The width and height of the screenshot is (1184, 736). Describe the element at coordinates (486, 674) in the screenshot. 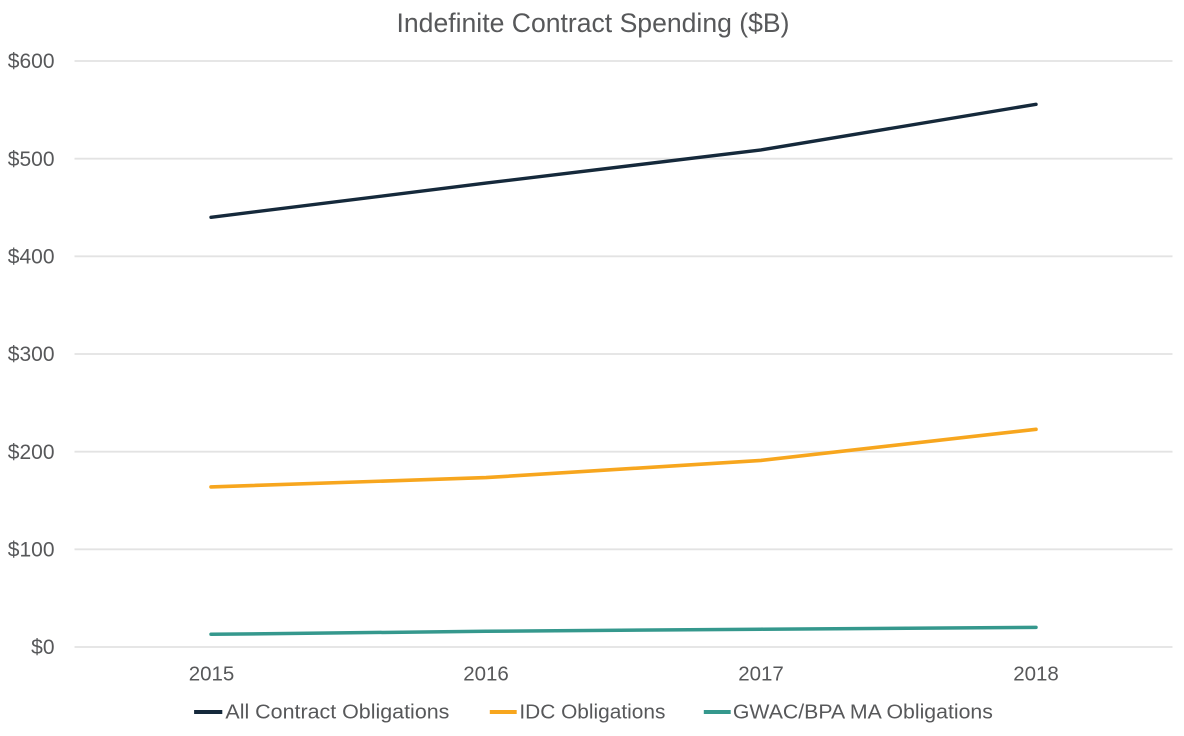

I see `svg-text: 2016` at that location.